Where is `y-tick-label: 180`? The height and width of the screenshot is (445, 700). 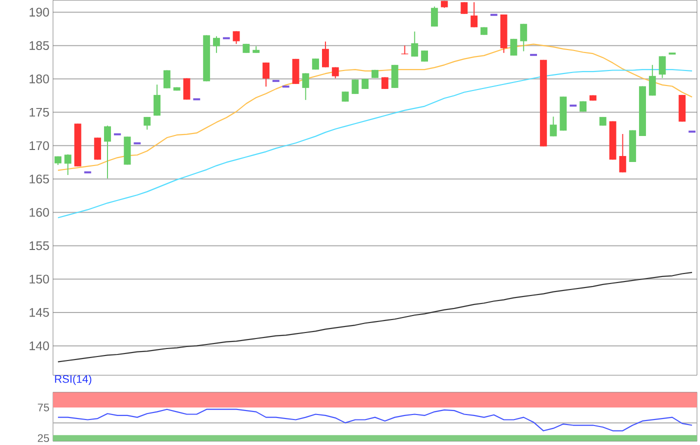
y-tick-label: 180 is located at coordinates (39, 79).